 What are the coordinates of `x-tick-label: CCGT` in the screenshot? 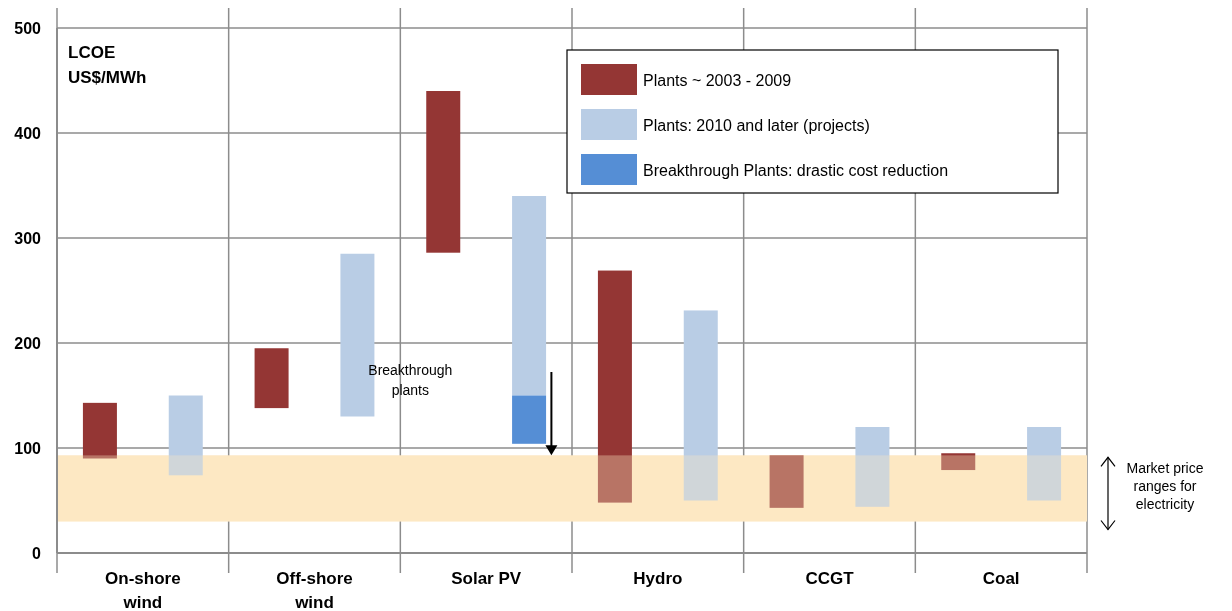 It's located at (830, 578).